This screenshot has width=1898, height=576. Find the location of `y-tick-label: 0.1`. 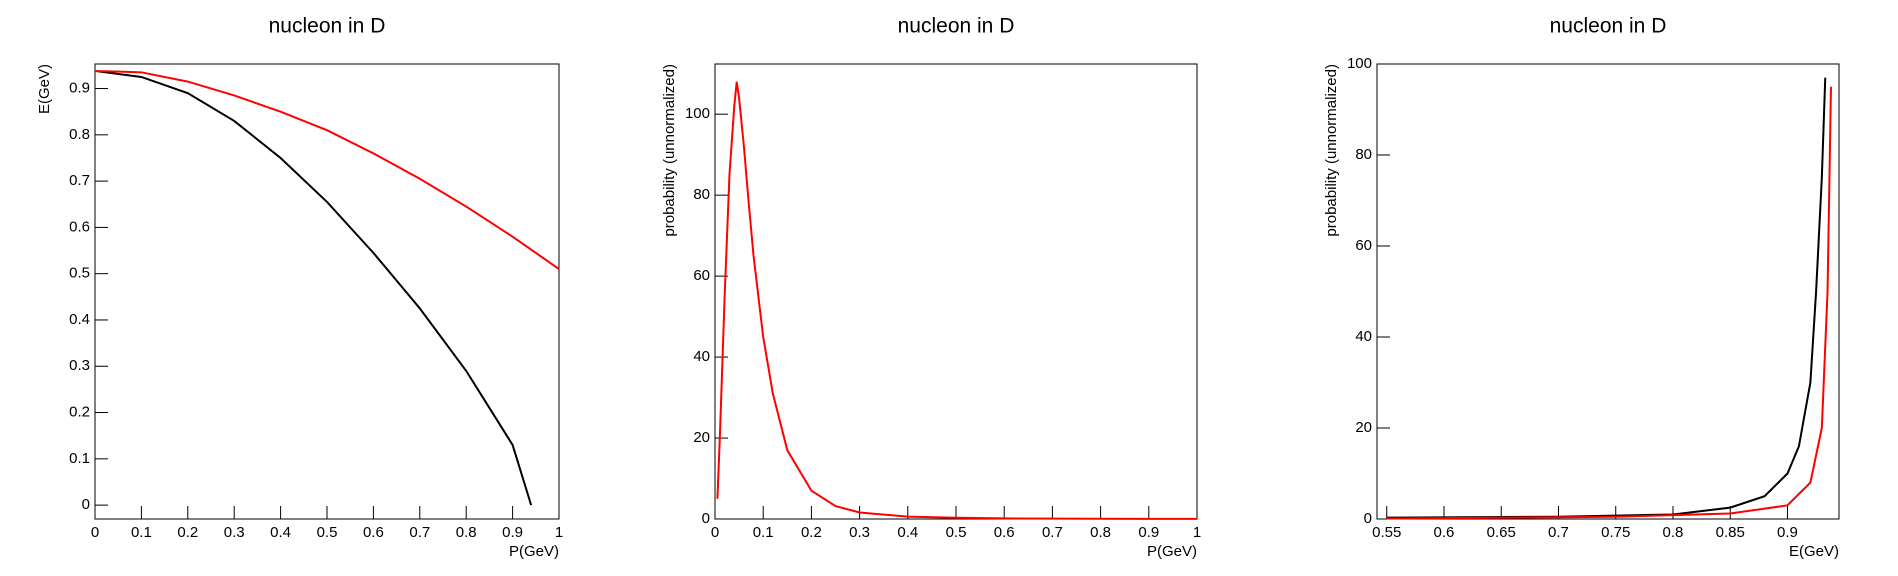

y-tick-label: 0.1 is located at coordinates (79, 458).